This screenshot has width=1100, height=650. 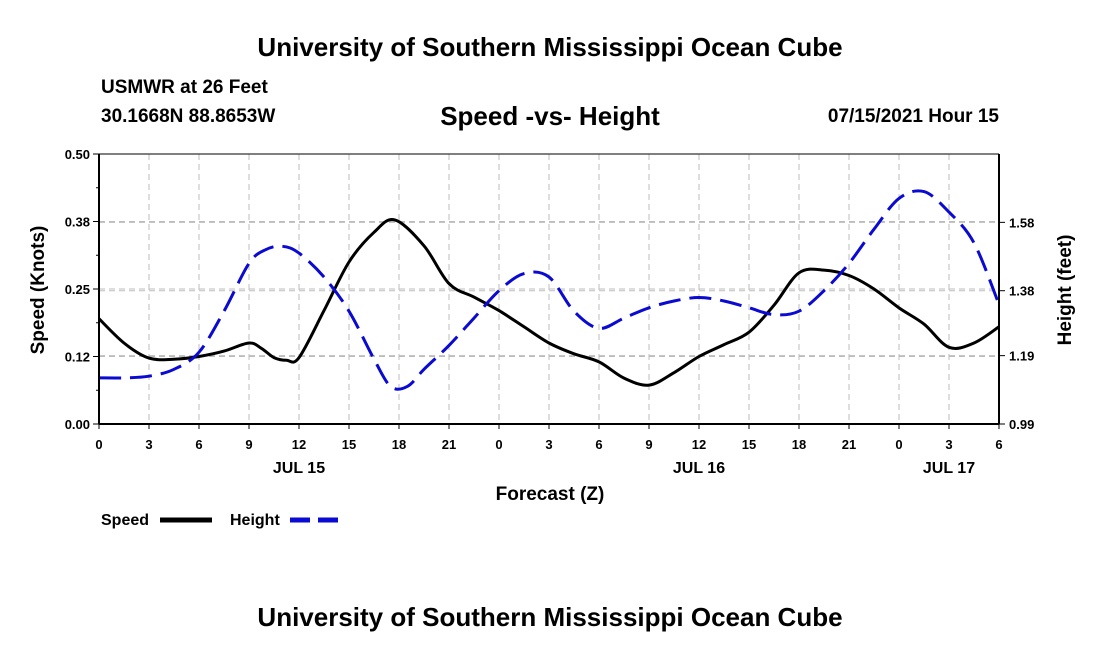 What do you see at coordinates (1021, 222) in the screenshot?
I see `y2-tick-label: 1.58` at bounding box center [1021, 222].